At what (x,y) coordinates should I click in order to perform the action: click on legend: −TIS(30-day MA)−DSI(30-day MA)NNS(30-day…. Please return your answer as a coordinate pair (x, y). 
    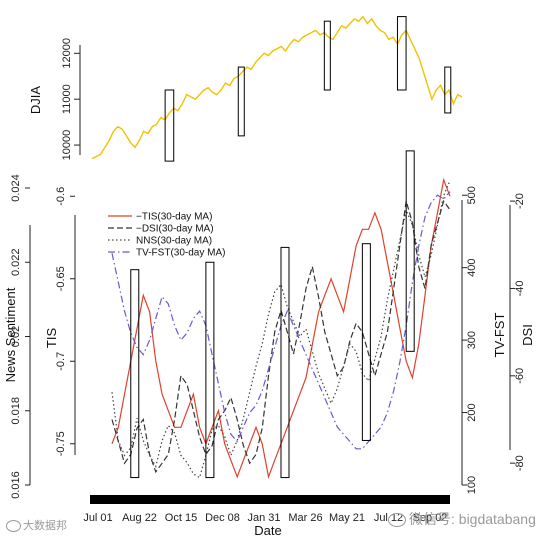
    Looking at the image, I should click on (166, 235).